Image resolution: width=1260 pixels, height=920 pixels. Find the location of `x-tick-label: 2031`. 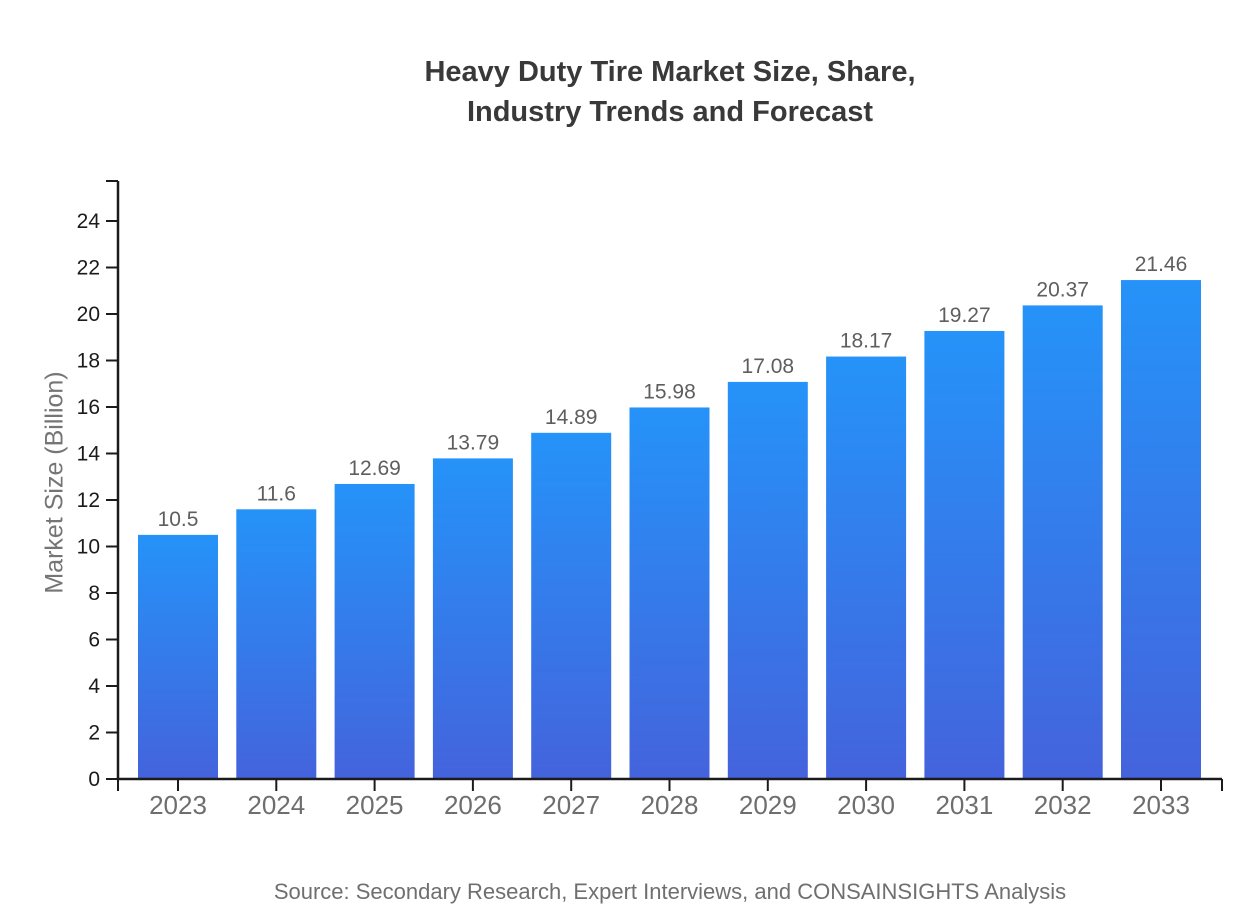

x-tick-label: 2031 is located at coordinates (964, 805).